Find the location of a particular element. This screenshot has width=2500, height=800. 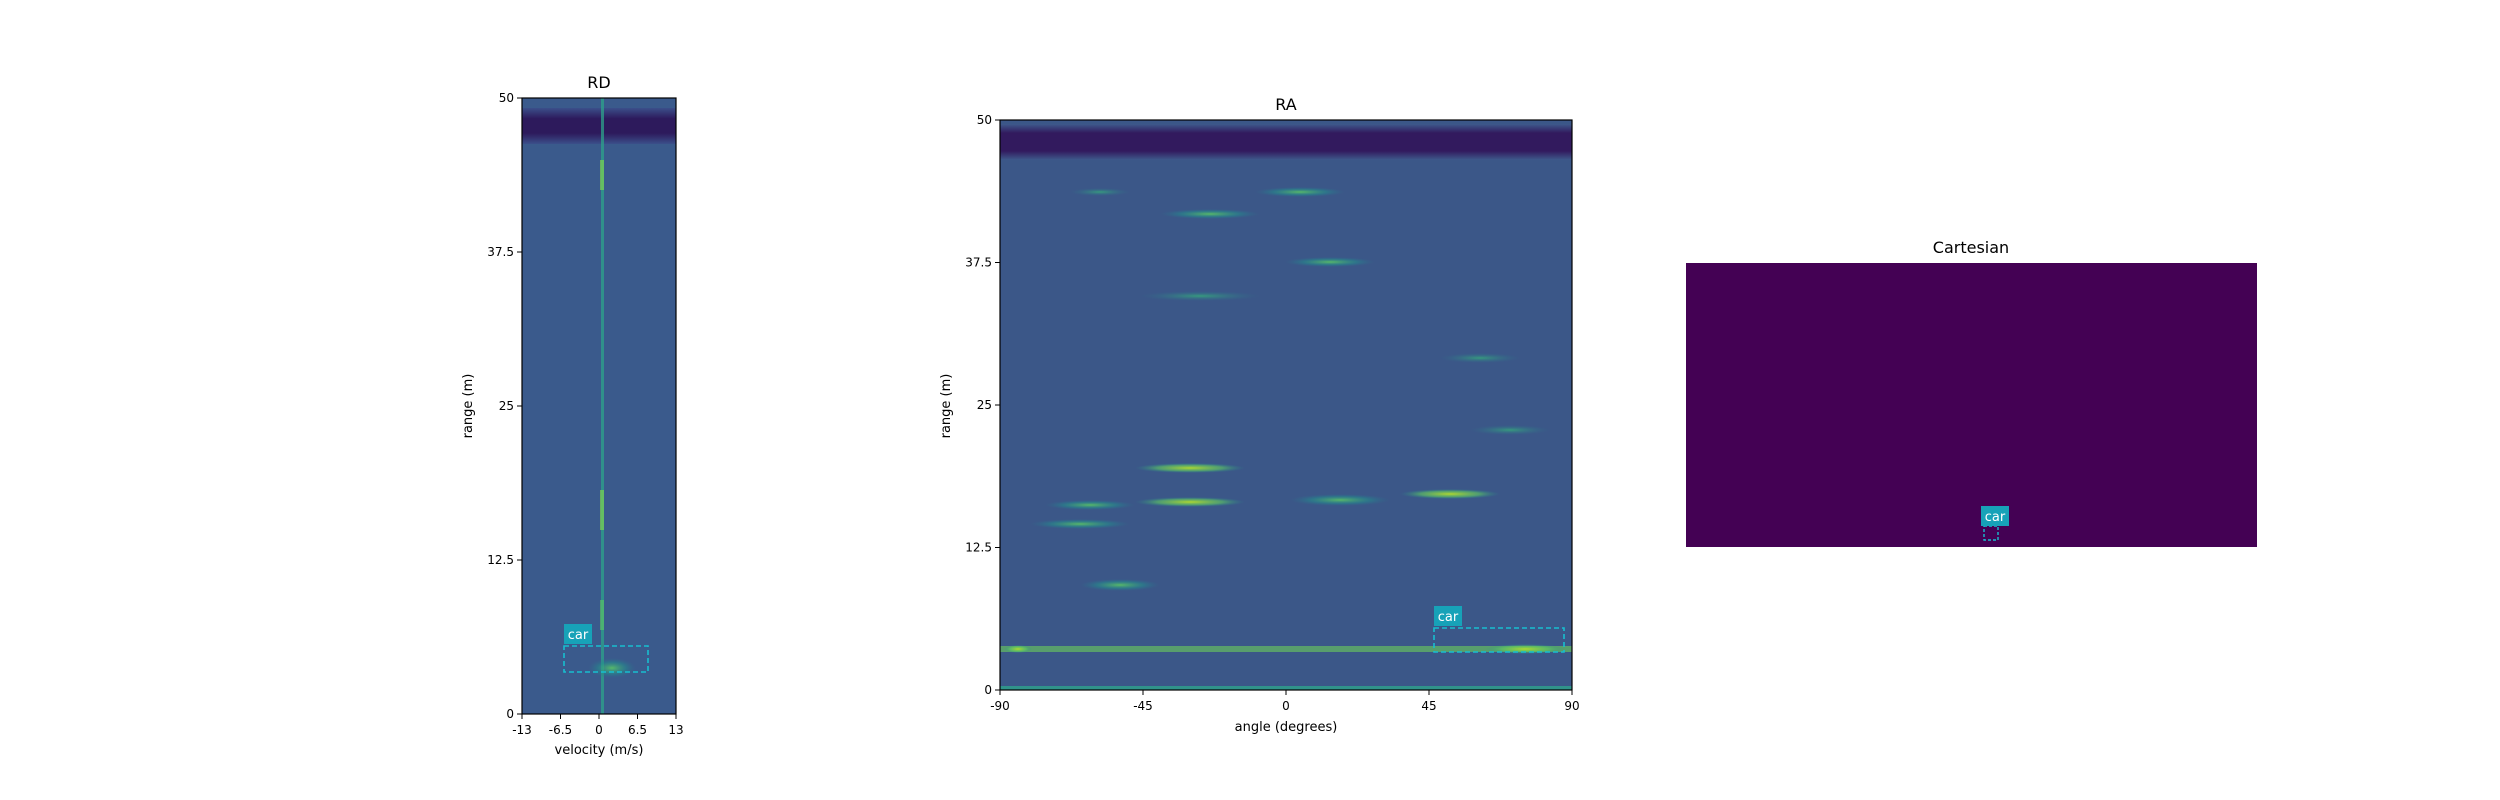

cartesian-title: Cartesian is located at coordinates (1971, 247).